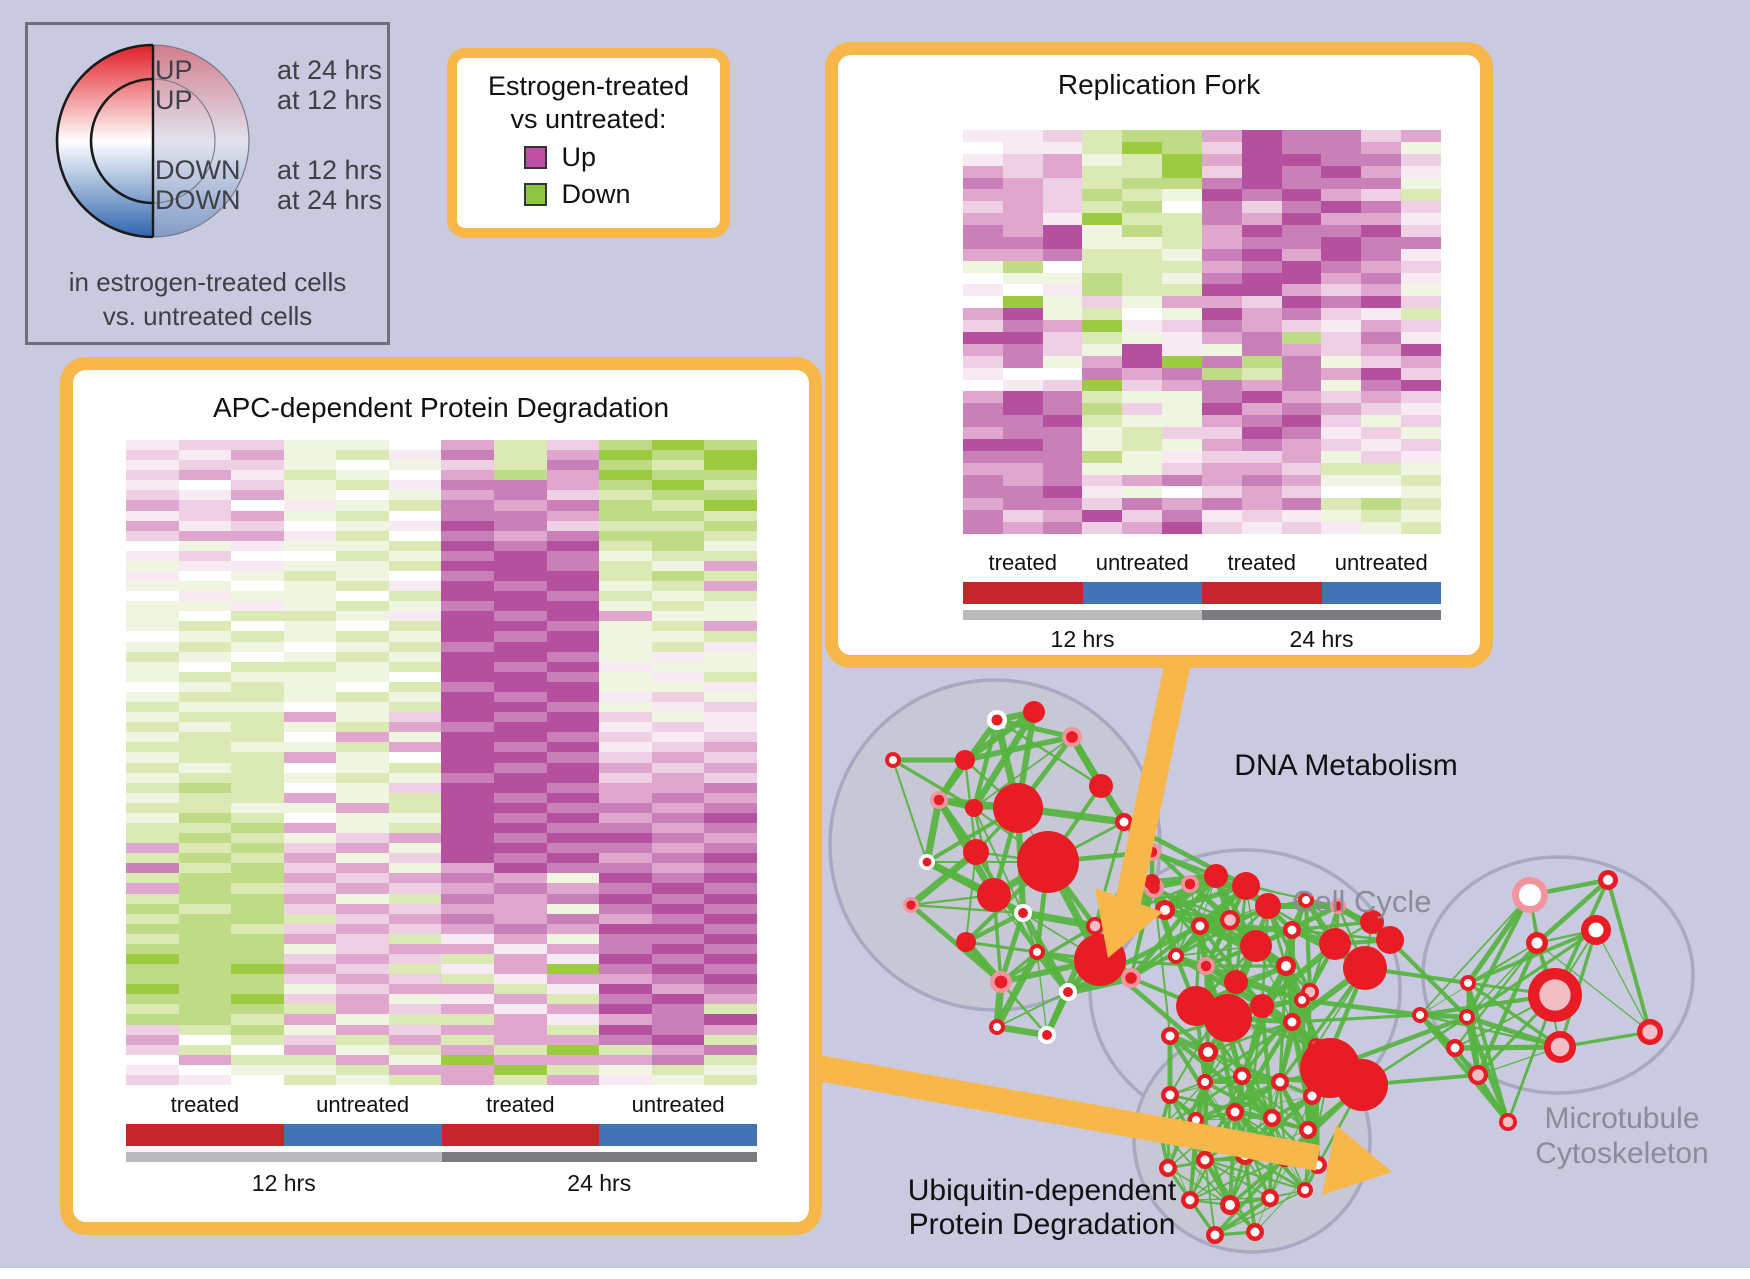 This screenshot has width=1750, height=1279. What do you see at coordinates (205, 1135) in the screenshot?
I see `treated-bar-segment` at bounding box center [205, 1135].